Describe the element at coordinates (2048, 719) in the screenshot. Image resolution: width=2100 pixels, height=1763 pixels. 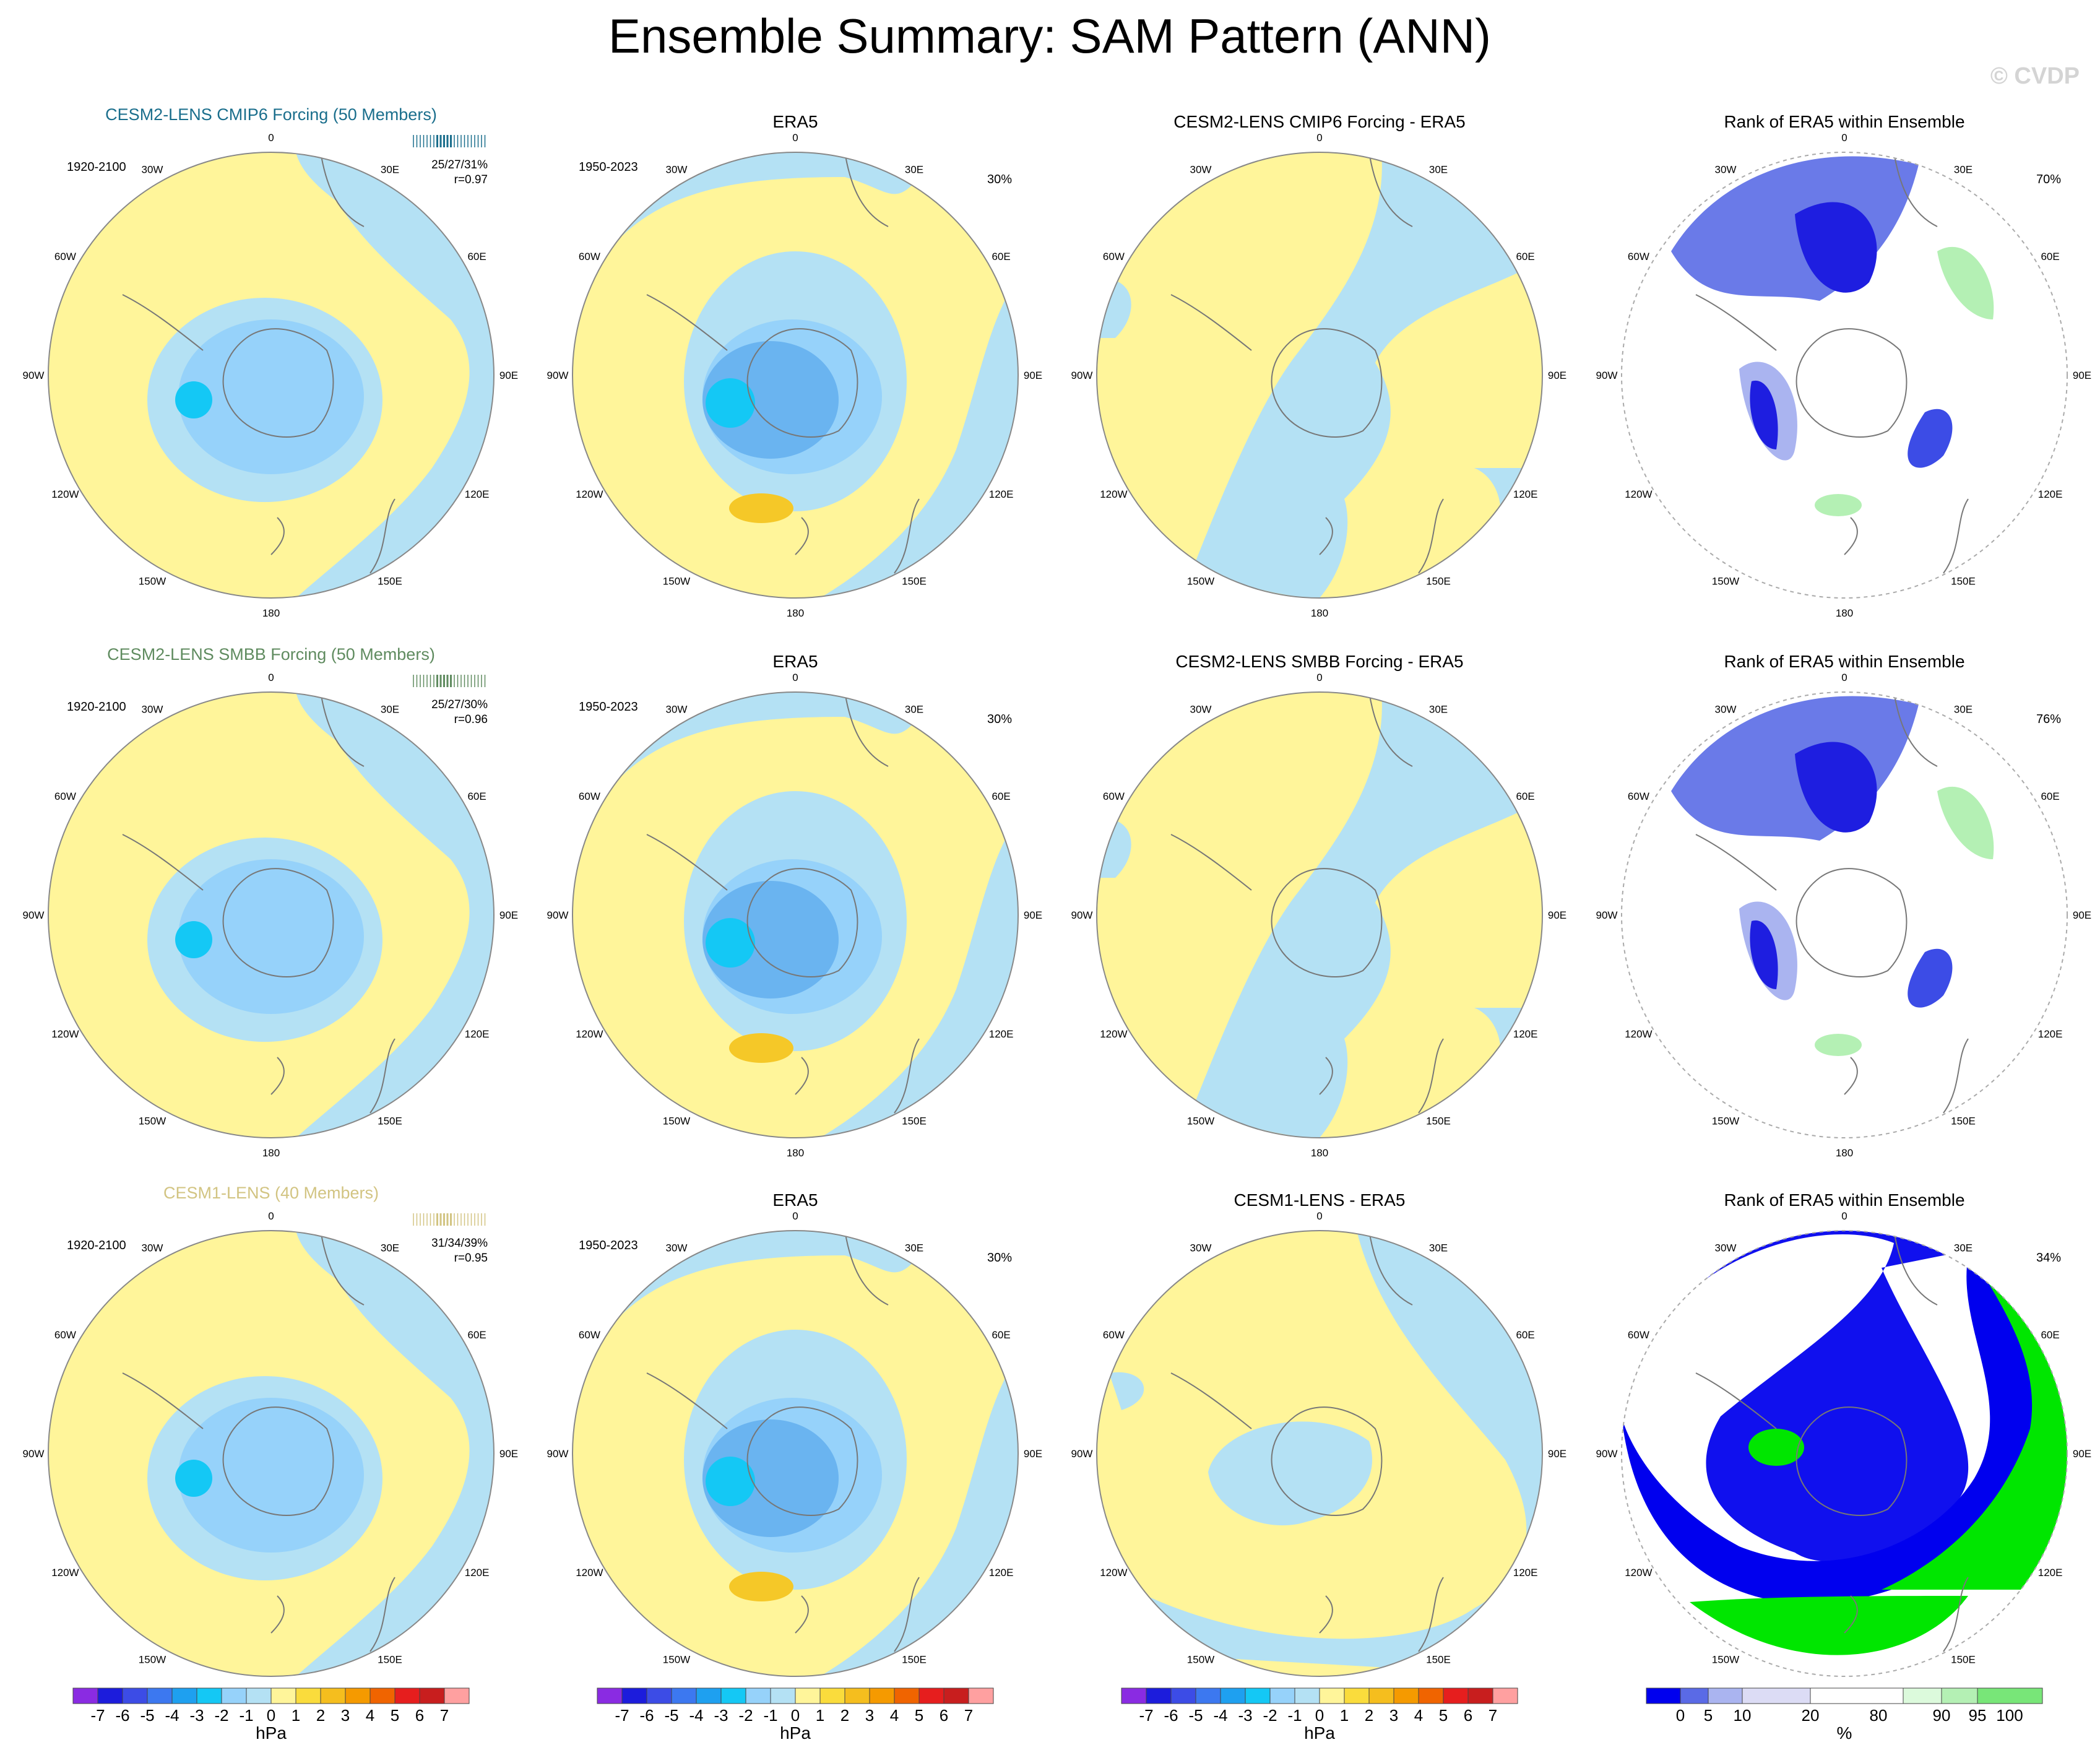
I see `rank-percent: 76%` at that location.